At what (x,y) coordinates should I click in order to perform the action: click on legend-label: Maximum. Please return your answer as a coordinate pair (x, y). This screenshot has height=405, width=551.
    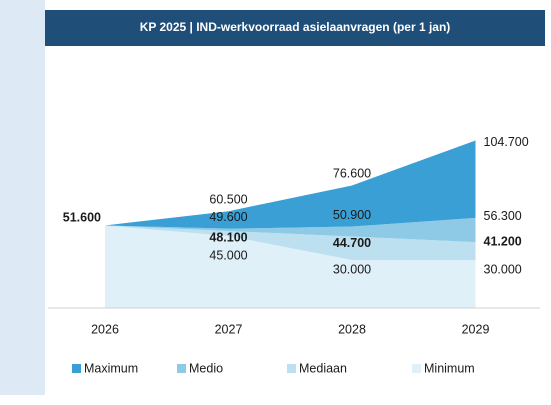
    Looking at the image, I should click on (111, 368).